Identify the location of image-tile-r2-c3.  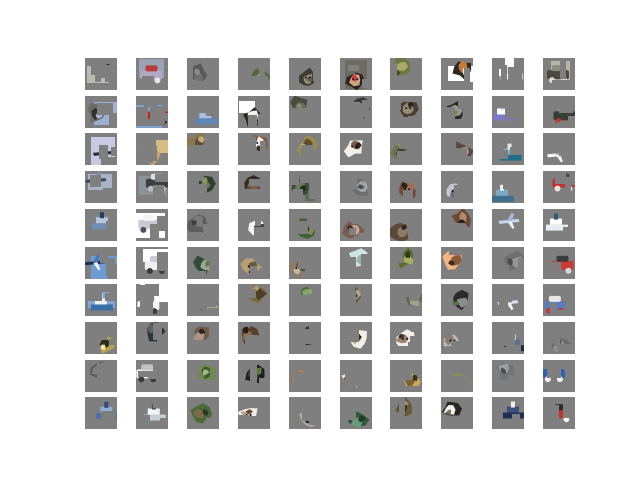
(202, 111).